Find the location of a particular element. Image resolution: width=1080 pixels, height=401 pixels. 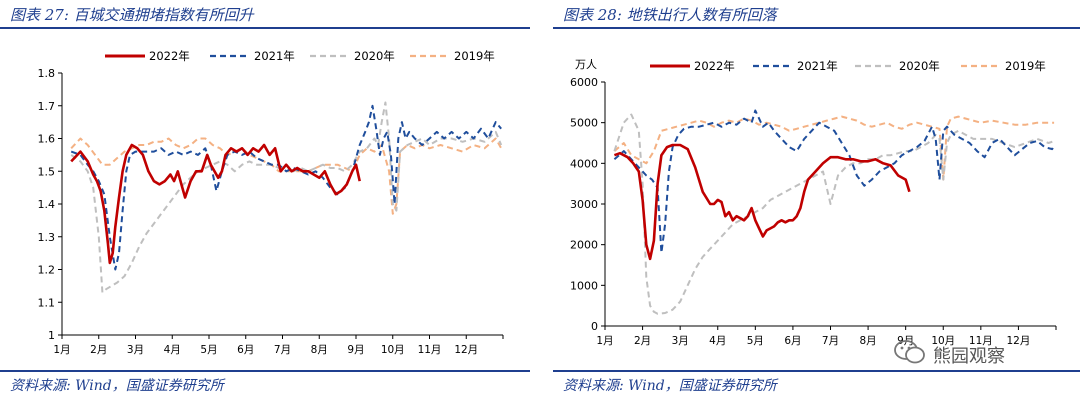

y-tick-label: 5000 is located at coordinates (584, 123).